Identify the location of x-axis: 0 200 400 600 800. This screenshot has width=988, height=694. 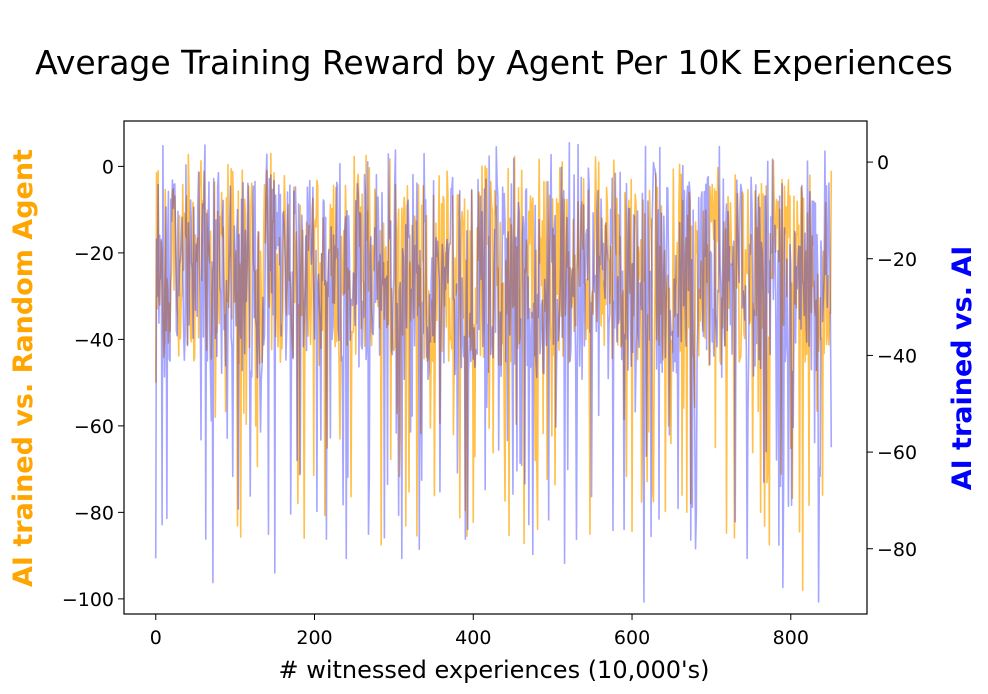
(479, 631).